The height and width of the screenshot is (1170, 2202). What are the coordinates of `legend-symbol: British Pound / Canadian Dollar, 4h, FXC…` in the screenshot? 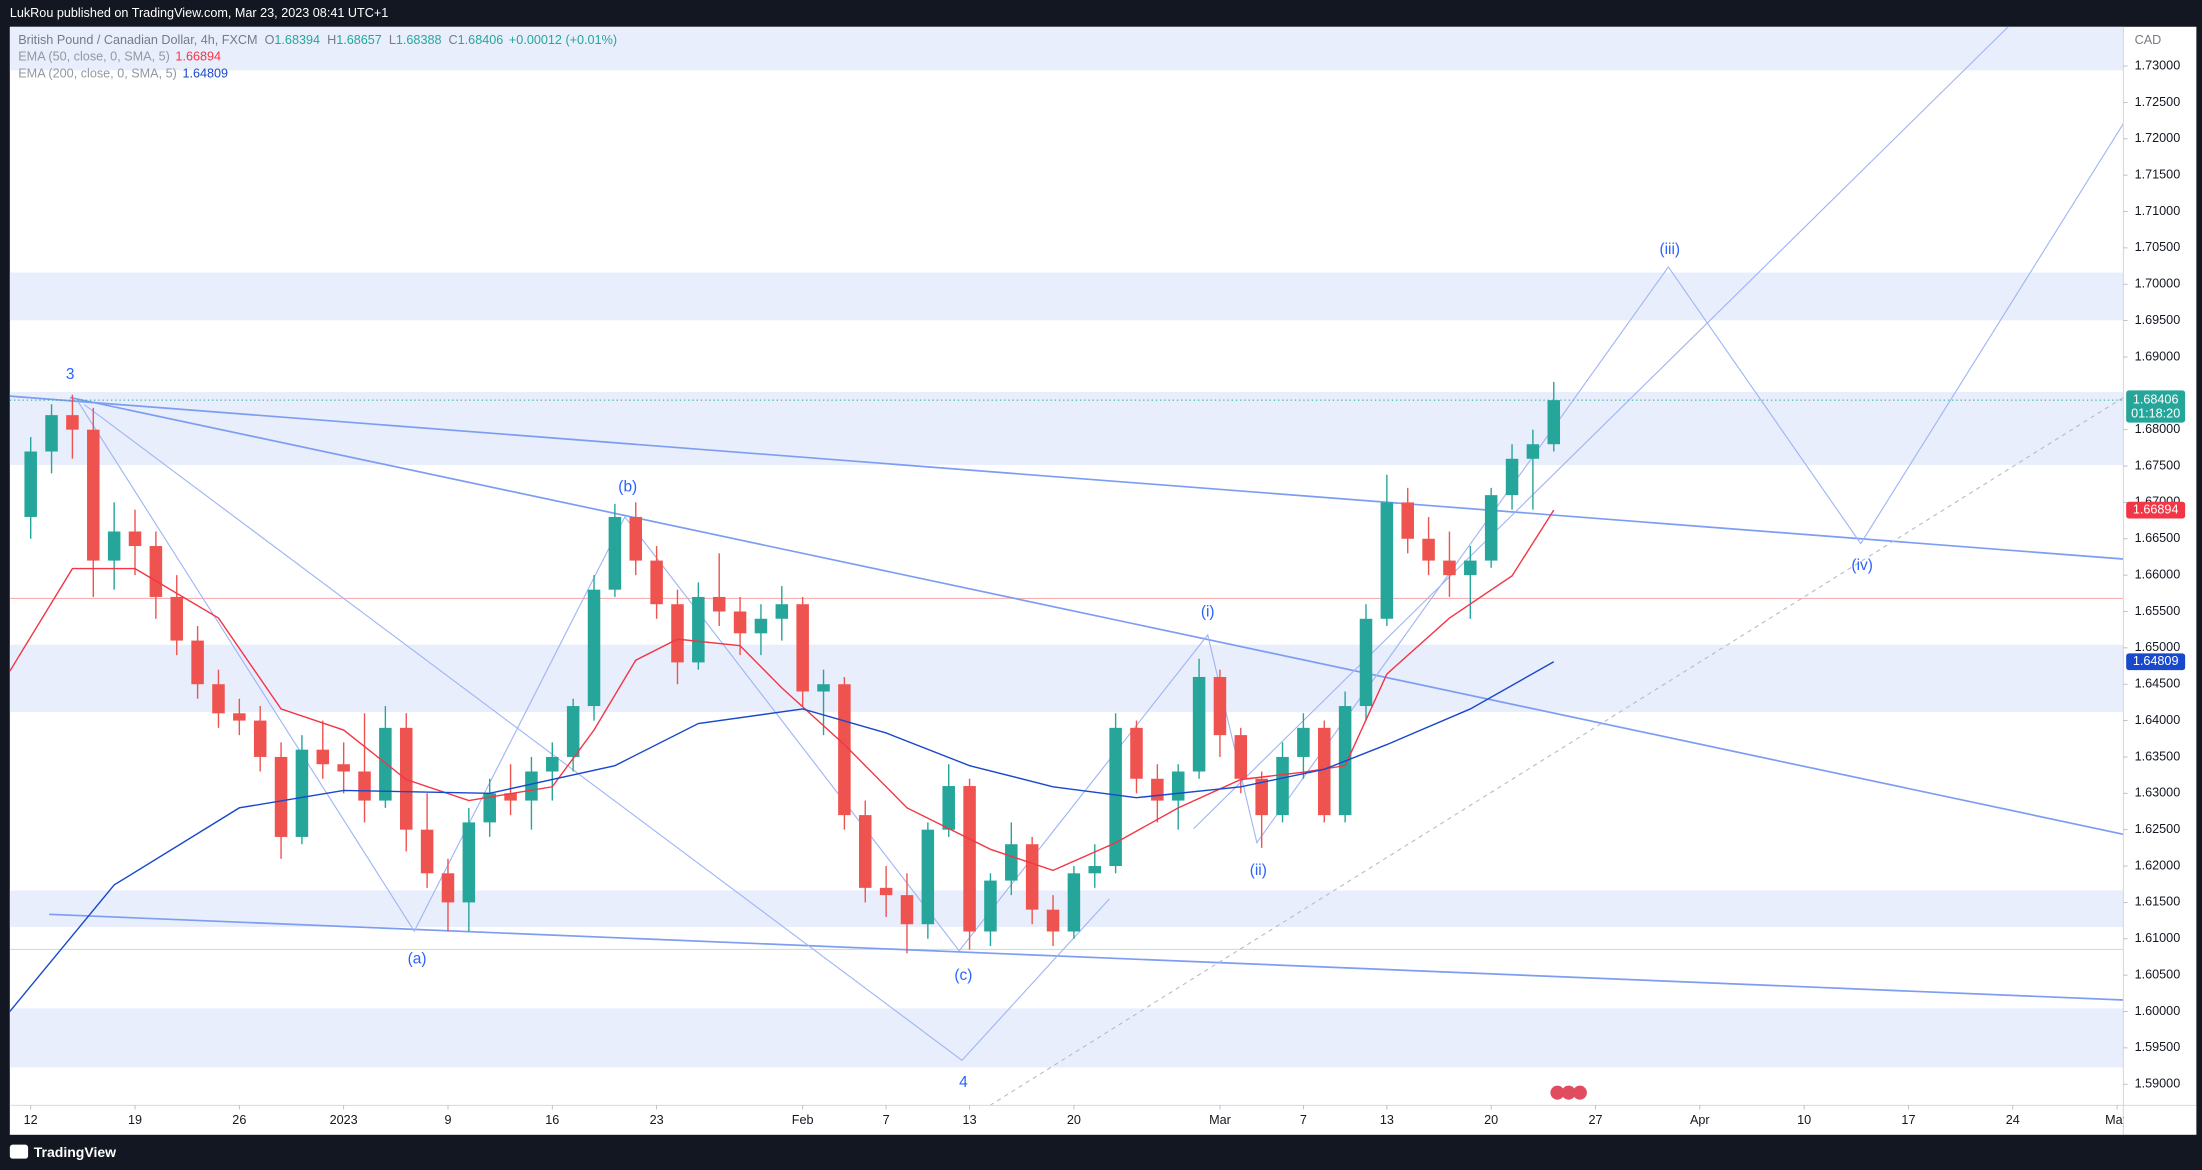 It's located at (317, 40).